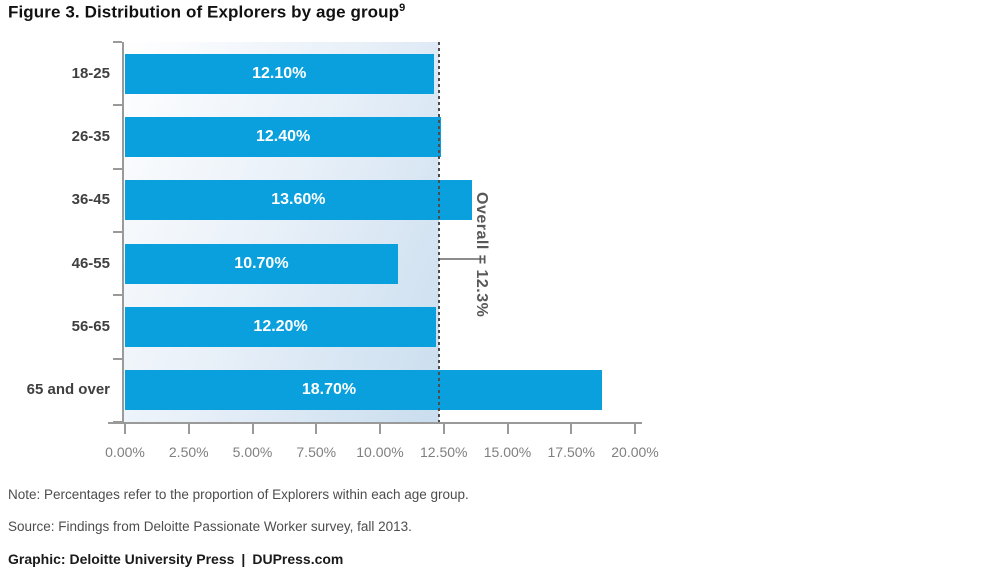 Image resolution: width=999 pixels, height=576 pixels. I want to click on x-axis-tick-label: 20.00%, so click(635, 452).